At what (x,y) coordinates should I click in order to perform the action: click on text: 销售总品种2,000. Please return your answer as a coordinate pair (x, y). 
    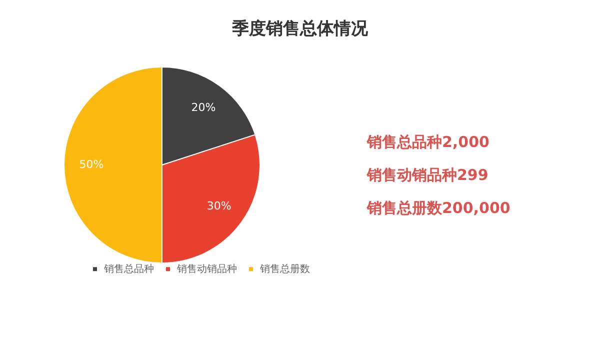
    Looking at the image, I should click on (428, 142).